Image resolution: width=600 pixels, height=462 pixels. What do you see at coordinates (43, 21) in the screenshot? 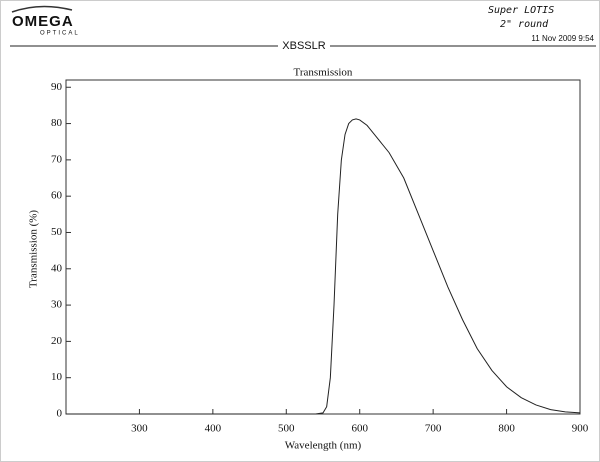
I see `logo: OMEGA` at bounding box center [43, 21].